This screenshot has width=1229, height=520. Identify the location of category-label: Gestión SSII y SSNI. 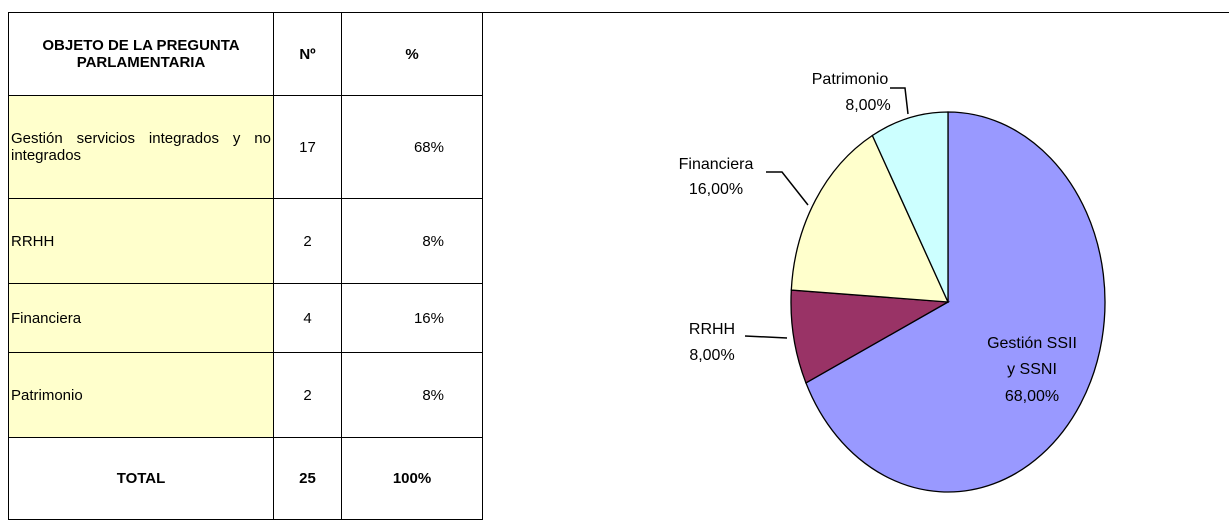
(1032, 356).